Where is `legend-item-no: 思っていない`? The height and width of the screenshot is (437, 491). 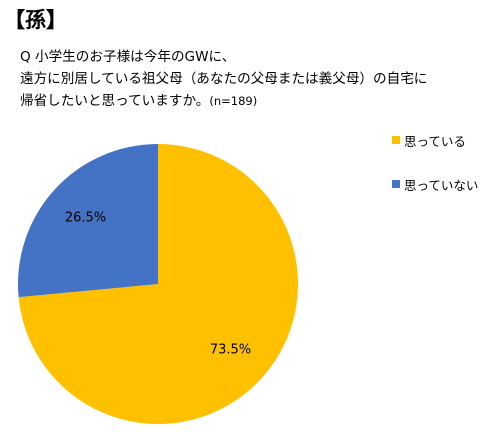
legend-item-no: 思っていない is located at coordinates (435, 184).